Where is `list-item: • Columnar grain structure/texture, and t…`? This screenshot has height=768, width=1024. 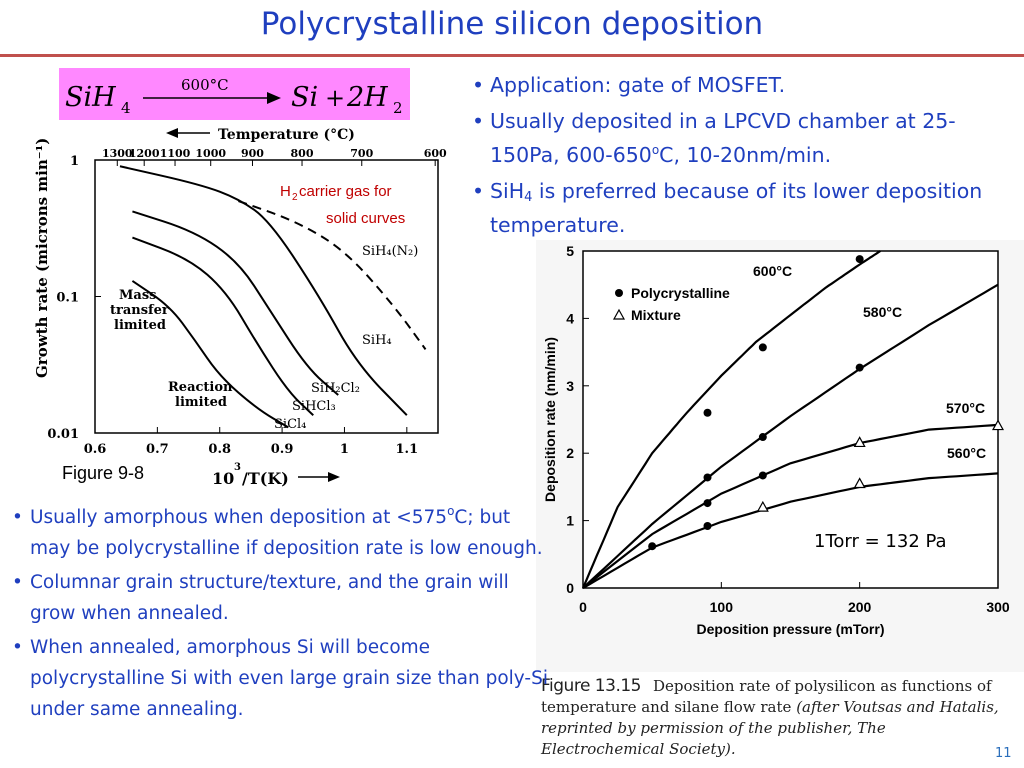 list-item: • Columnar grain structure/texture, and t… is located at coordinates (282, 598).